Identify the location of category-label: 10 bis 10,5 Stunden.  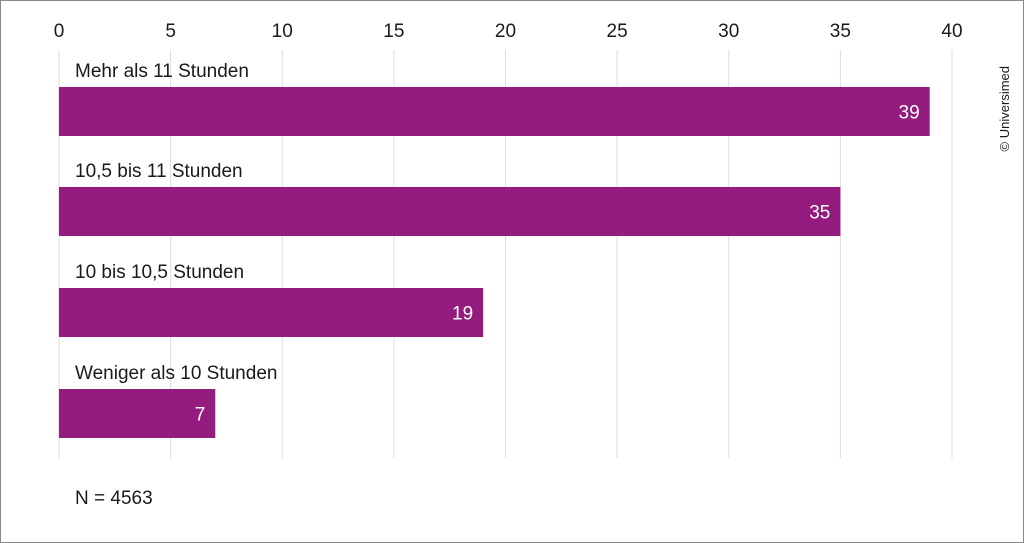
(159, 272).